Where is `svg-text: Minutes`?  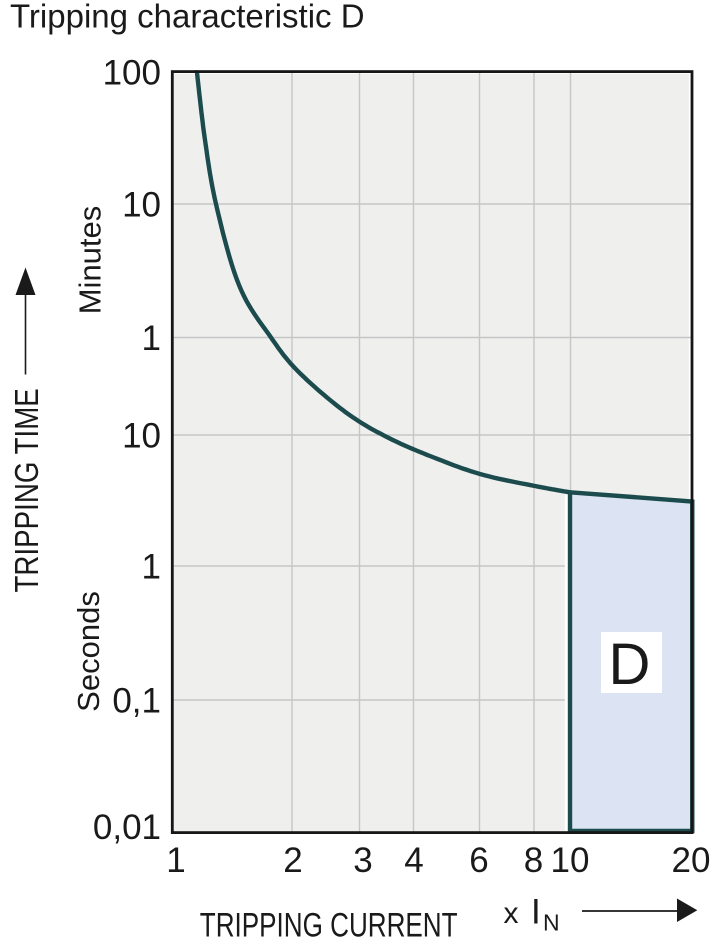 svg-text: Minutes is located at coordinates (90, 260).